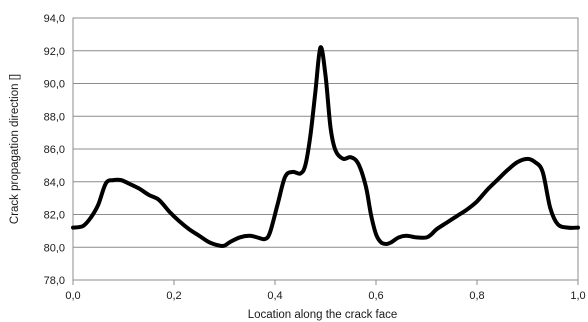 This screenshot has width=588, height=322. What do you see at coordinates (274, 296) in the screenshot?
I see `x-tick-label: 0,4` at bounding box center [274, 296].